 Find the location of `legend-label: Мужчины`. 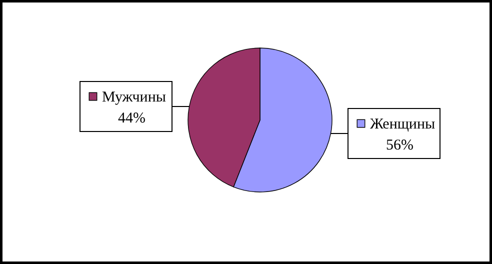

legend-label: Мужчины is located at coordinates (134, 98).